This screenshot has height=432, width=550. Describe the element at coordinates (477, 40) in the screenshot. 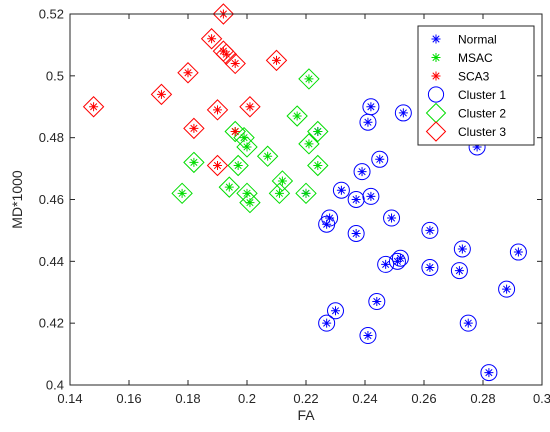

I see `legend-label: Normal` at that location.